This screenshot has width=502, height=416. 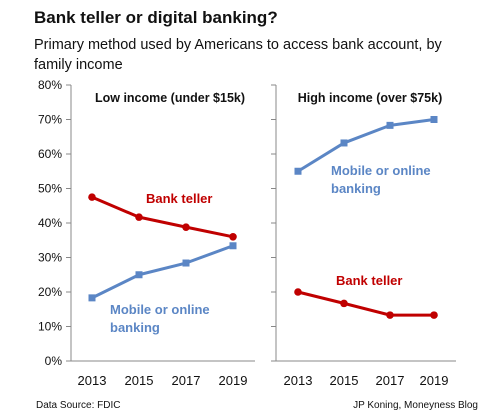 What do you see at coordinates (415, 405) in the screenshot?
I see `credit-label: JP Koning, Moneyness Blog` at bounding box center [415, 405].